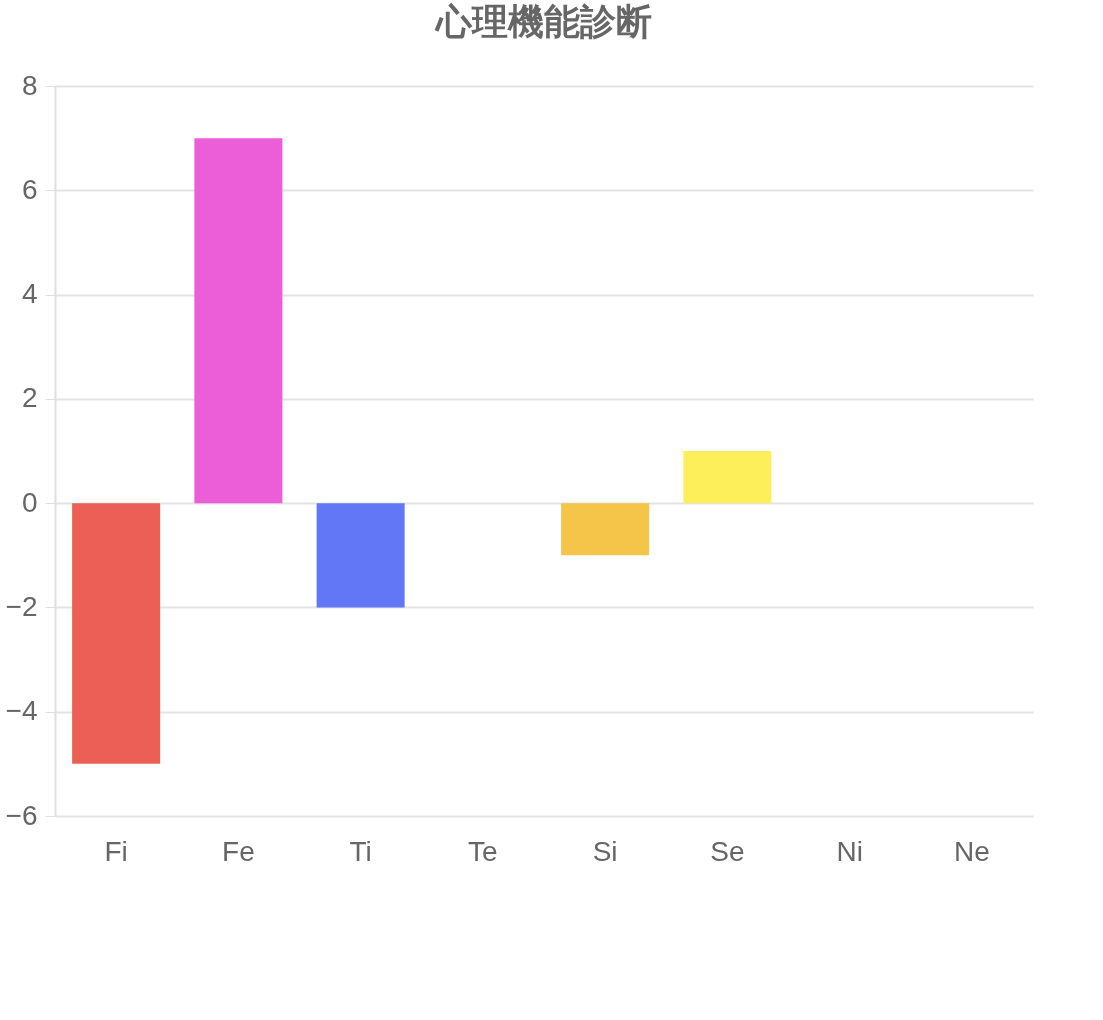  What do you see at coordinates (29, 398) in the screenshot?
I see `y-tick-label: 2` at bounding box center [29, 398].